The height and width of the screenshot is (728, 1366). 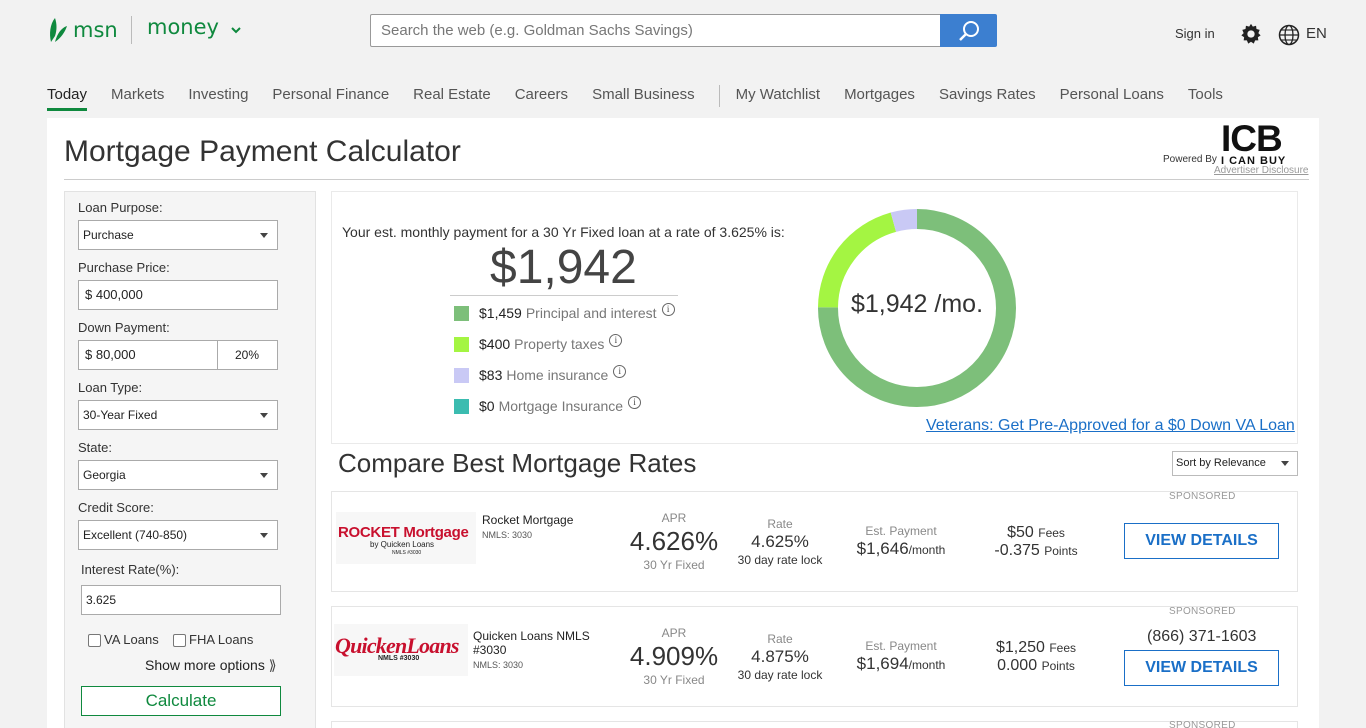 I want to click on compare-rates-title: Compare Best Mortgage Rates, so click(x=517, y=463).